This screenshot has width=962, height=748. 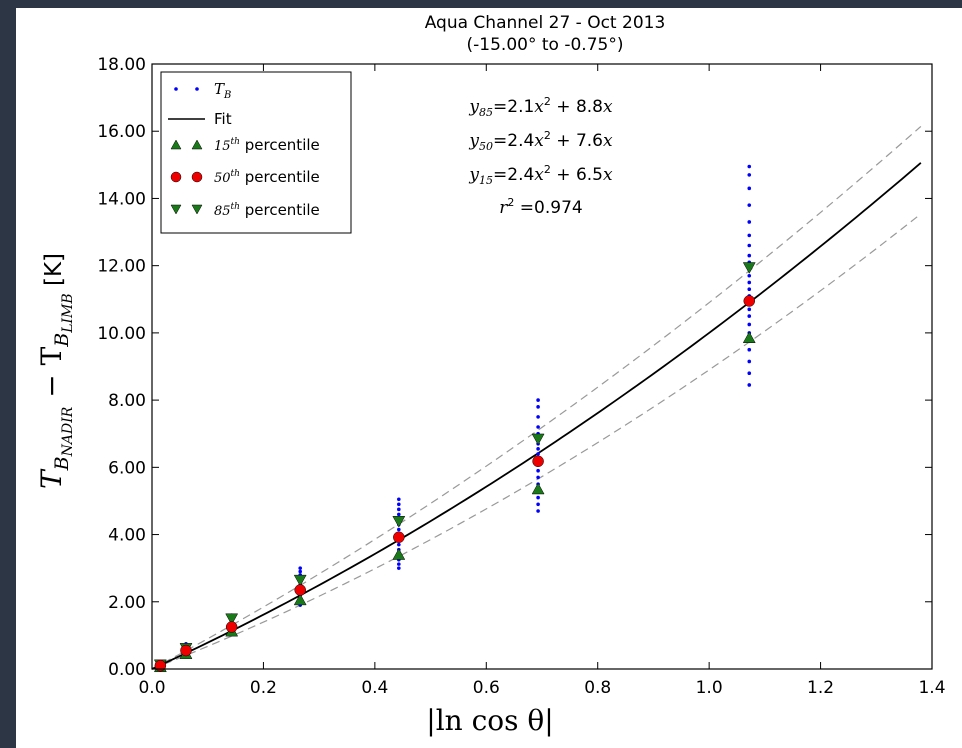 I want to click on x-tick-label: 0.8, so click(x=597, y=688).